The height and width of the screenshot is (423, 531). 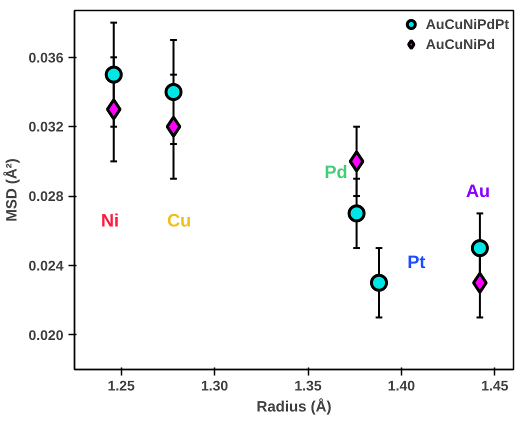 What do you see at coordinates (46, 196) in the screenshot?
I see `y-tick-label: 0.028` at bounding box center [46, 196].